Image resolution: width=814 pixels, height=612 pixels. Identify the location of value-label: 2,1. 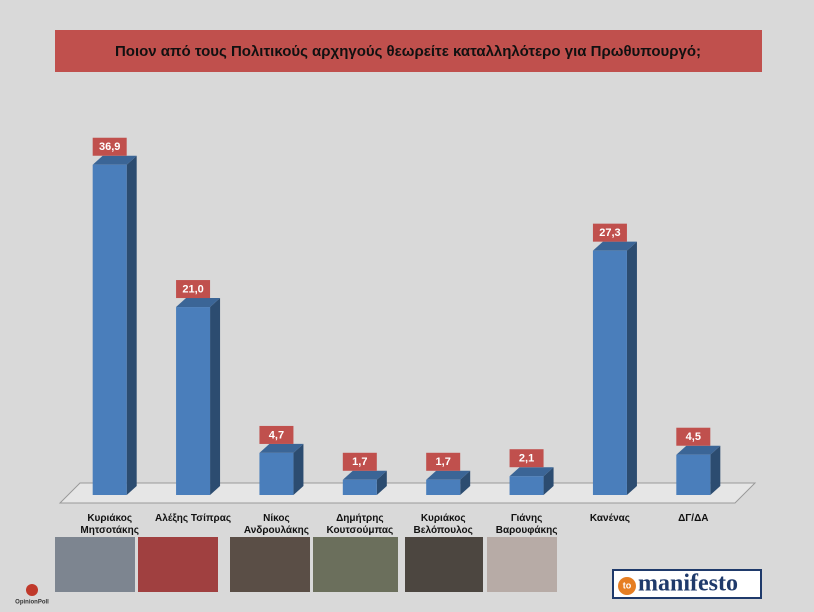
(526, 459).